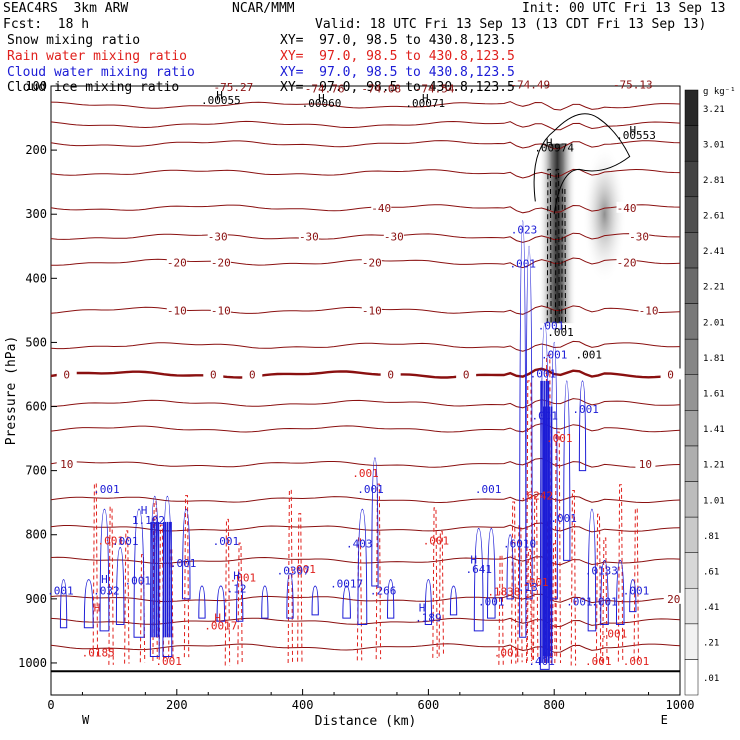  Describe the element at coordinates (549, 246) in the screenshot. I see `cloud-ice-contour` at that location.